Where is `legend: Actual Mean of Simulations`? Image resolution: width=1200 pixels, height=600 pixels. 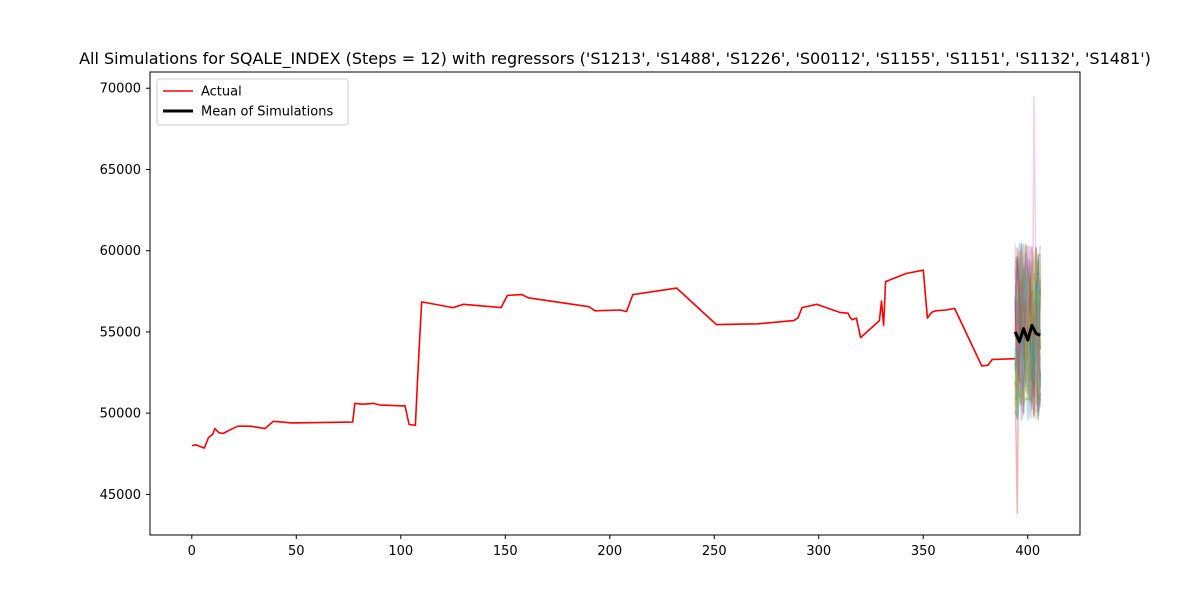 legend: Actual Mean of Simulations is located at coordinates (252, 102).